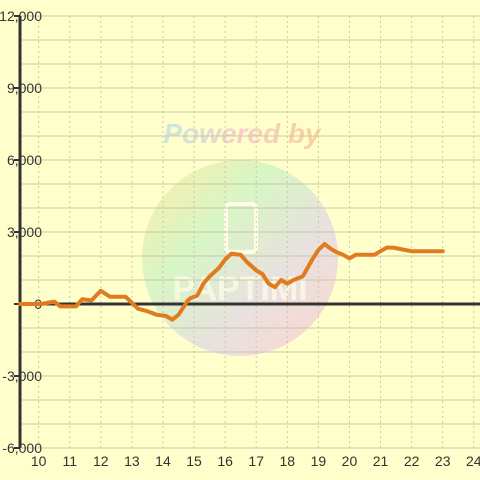 The width and height of the screenshot is (480, 480). What do you see at coordinates (225, 461) in the screenshot?
I see `x-tick-label: 16` at bounding box center [225, 461].